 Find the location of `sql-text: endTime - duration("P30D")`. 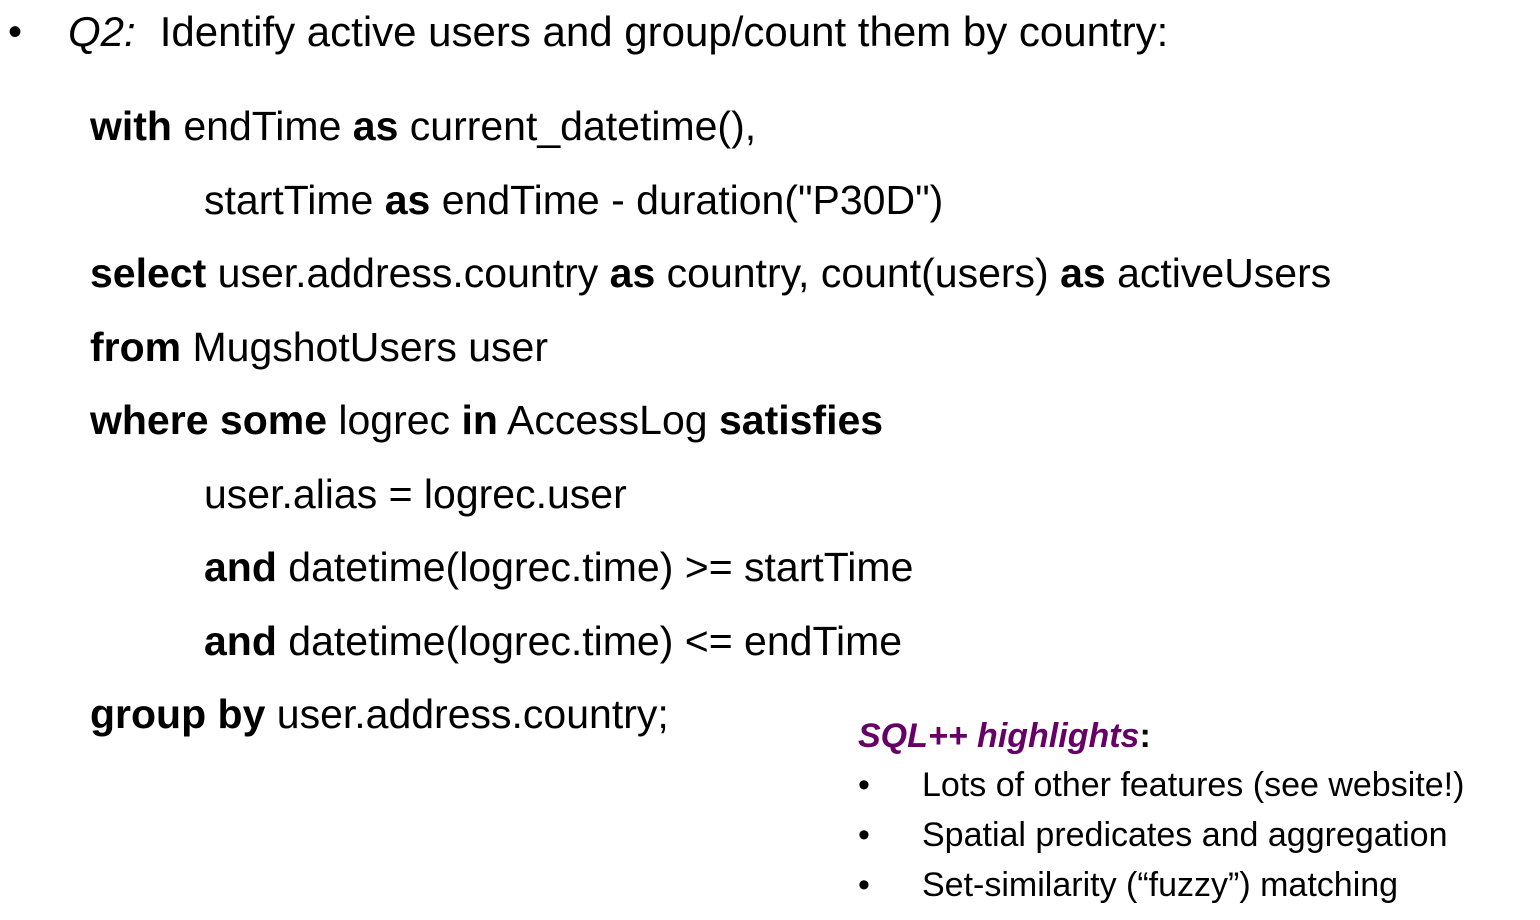

sql-text: endTime - duration("P30D") is located at coordinates (687, 199).